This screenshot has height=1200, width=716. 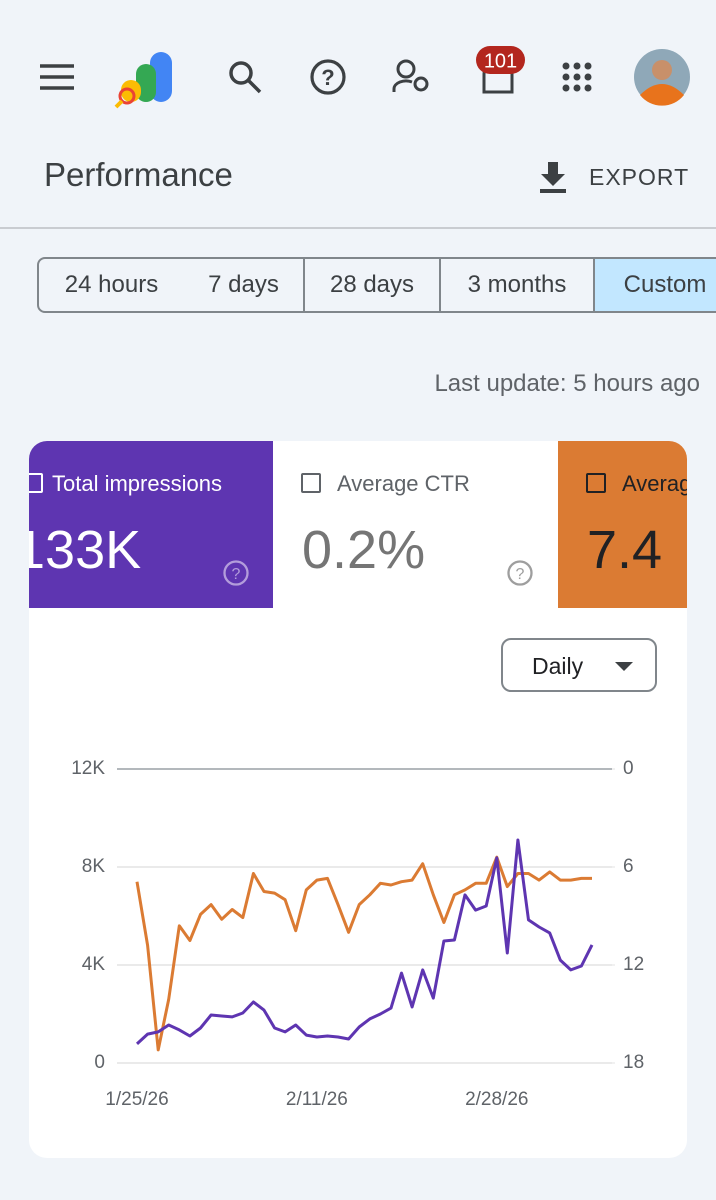 What do you see at coordinates (111, 285) in the screenshot?
I see `tab: 24 hours` at bounding box center [111, 285].